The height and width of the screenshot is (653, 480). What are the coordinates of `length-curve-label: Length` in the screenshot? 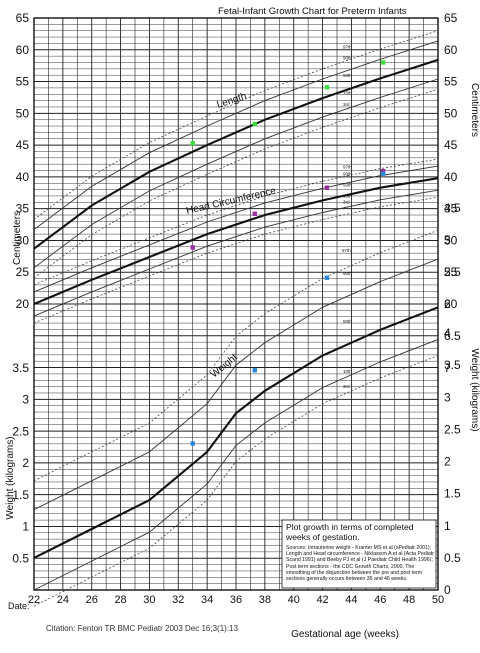 It's located at (232, 101).